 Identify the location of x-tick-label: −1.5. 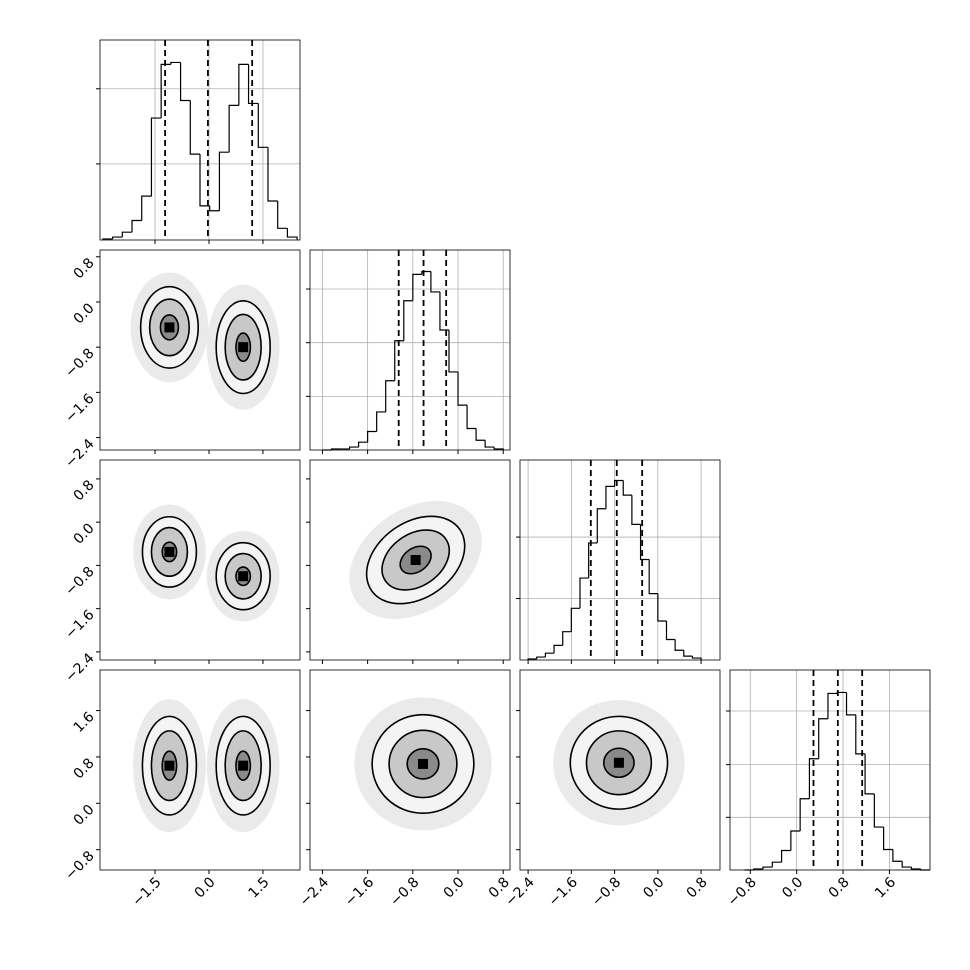
(146, 891).